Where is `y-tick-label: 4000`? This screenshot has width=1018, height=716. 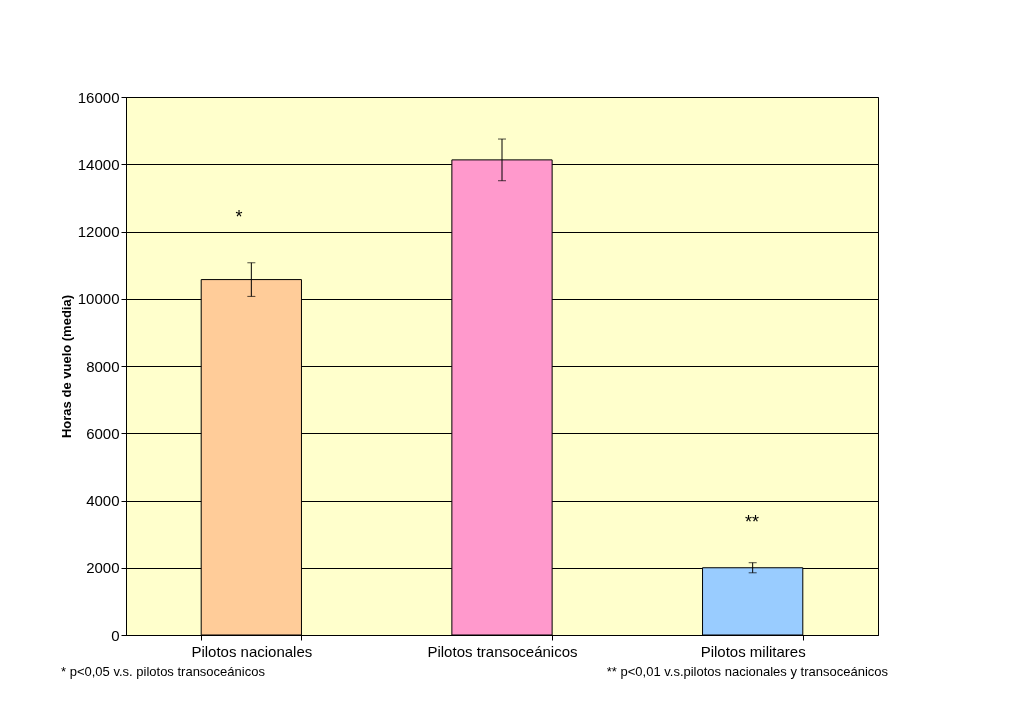
y-tick-label: 4000 is located at coordinates (103, 500).